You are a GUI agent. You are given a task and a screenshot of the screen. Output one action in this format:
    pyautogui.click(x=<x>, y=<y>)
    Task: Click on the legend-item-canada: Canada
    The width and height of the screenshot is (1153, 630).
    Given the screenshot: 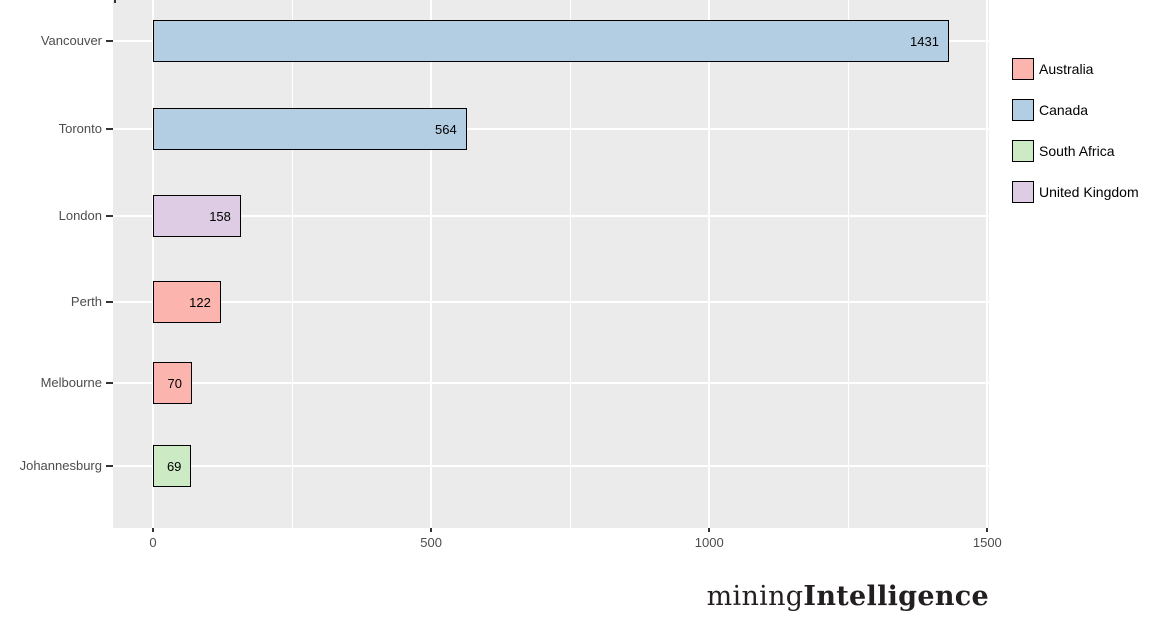 What is the action you would take?
    pyautogui.click(x=1075, y=110)
    